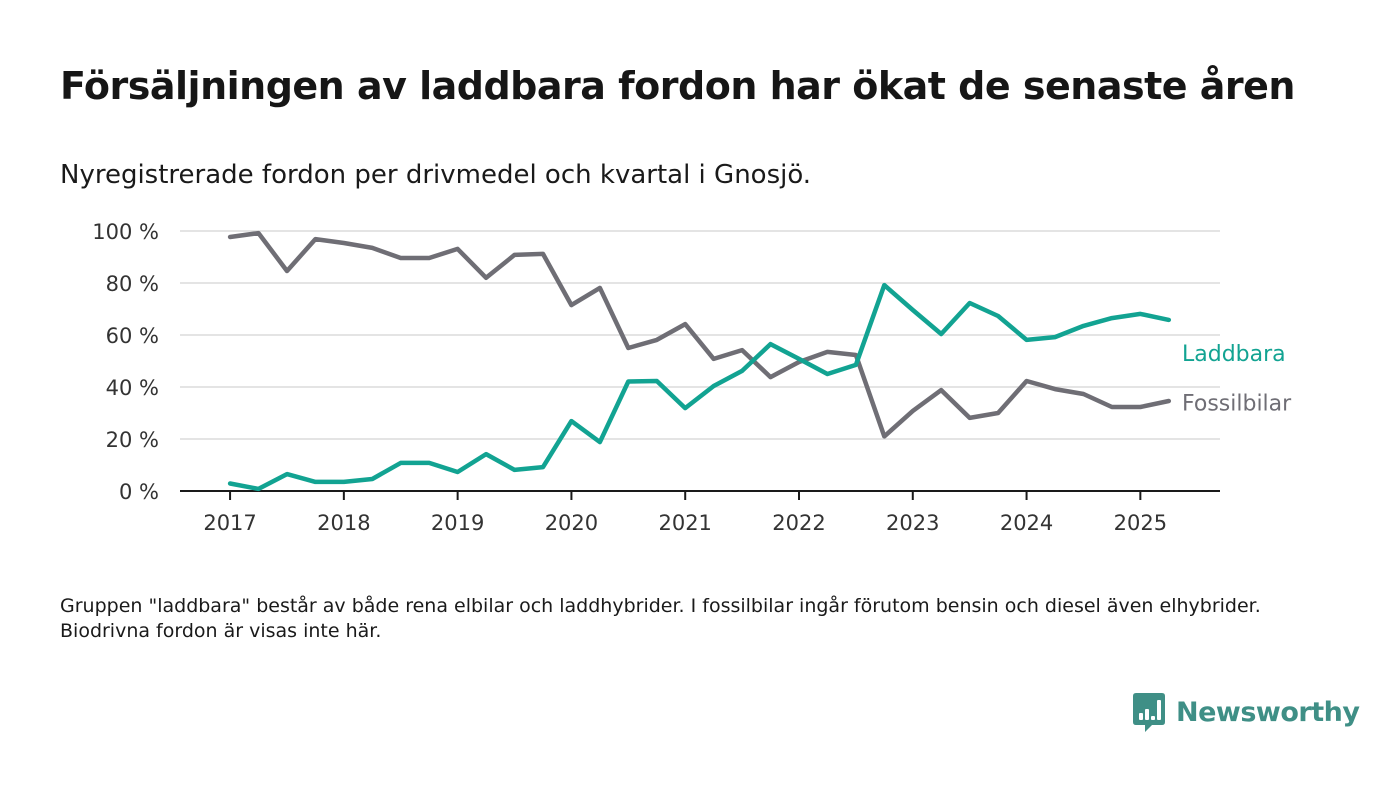 Image resolution: width=1400 pixels, height=793 pixels. Describe the element at coordinates (684, 523) in the screenshot. I see `x-tick-label: 2021` at that location.